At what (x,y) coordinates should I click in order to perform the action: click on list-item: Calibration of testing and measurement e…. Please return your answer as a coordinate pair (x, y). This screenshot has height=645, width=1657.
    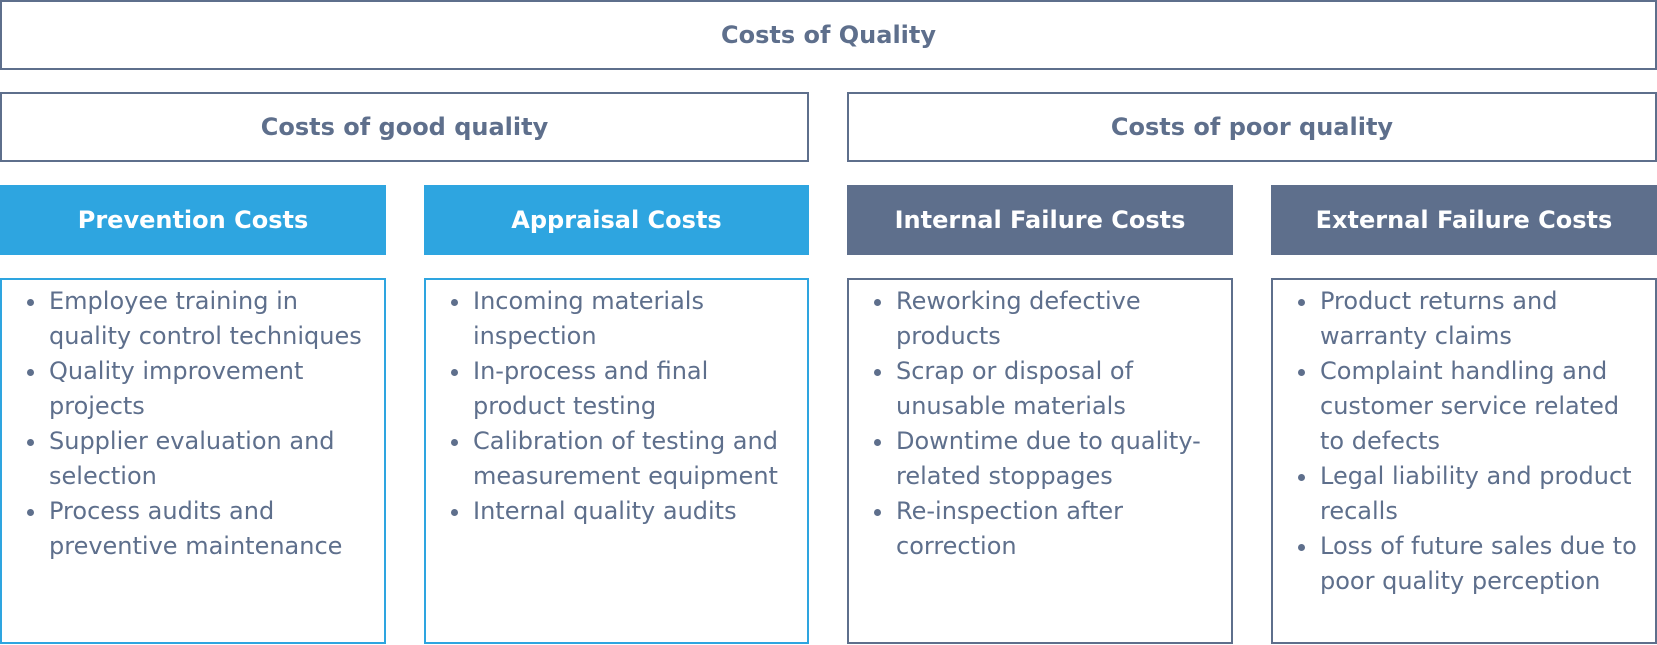
    Looking at the image, I should click on (626, 459).